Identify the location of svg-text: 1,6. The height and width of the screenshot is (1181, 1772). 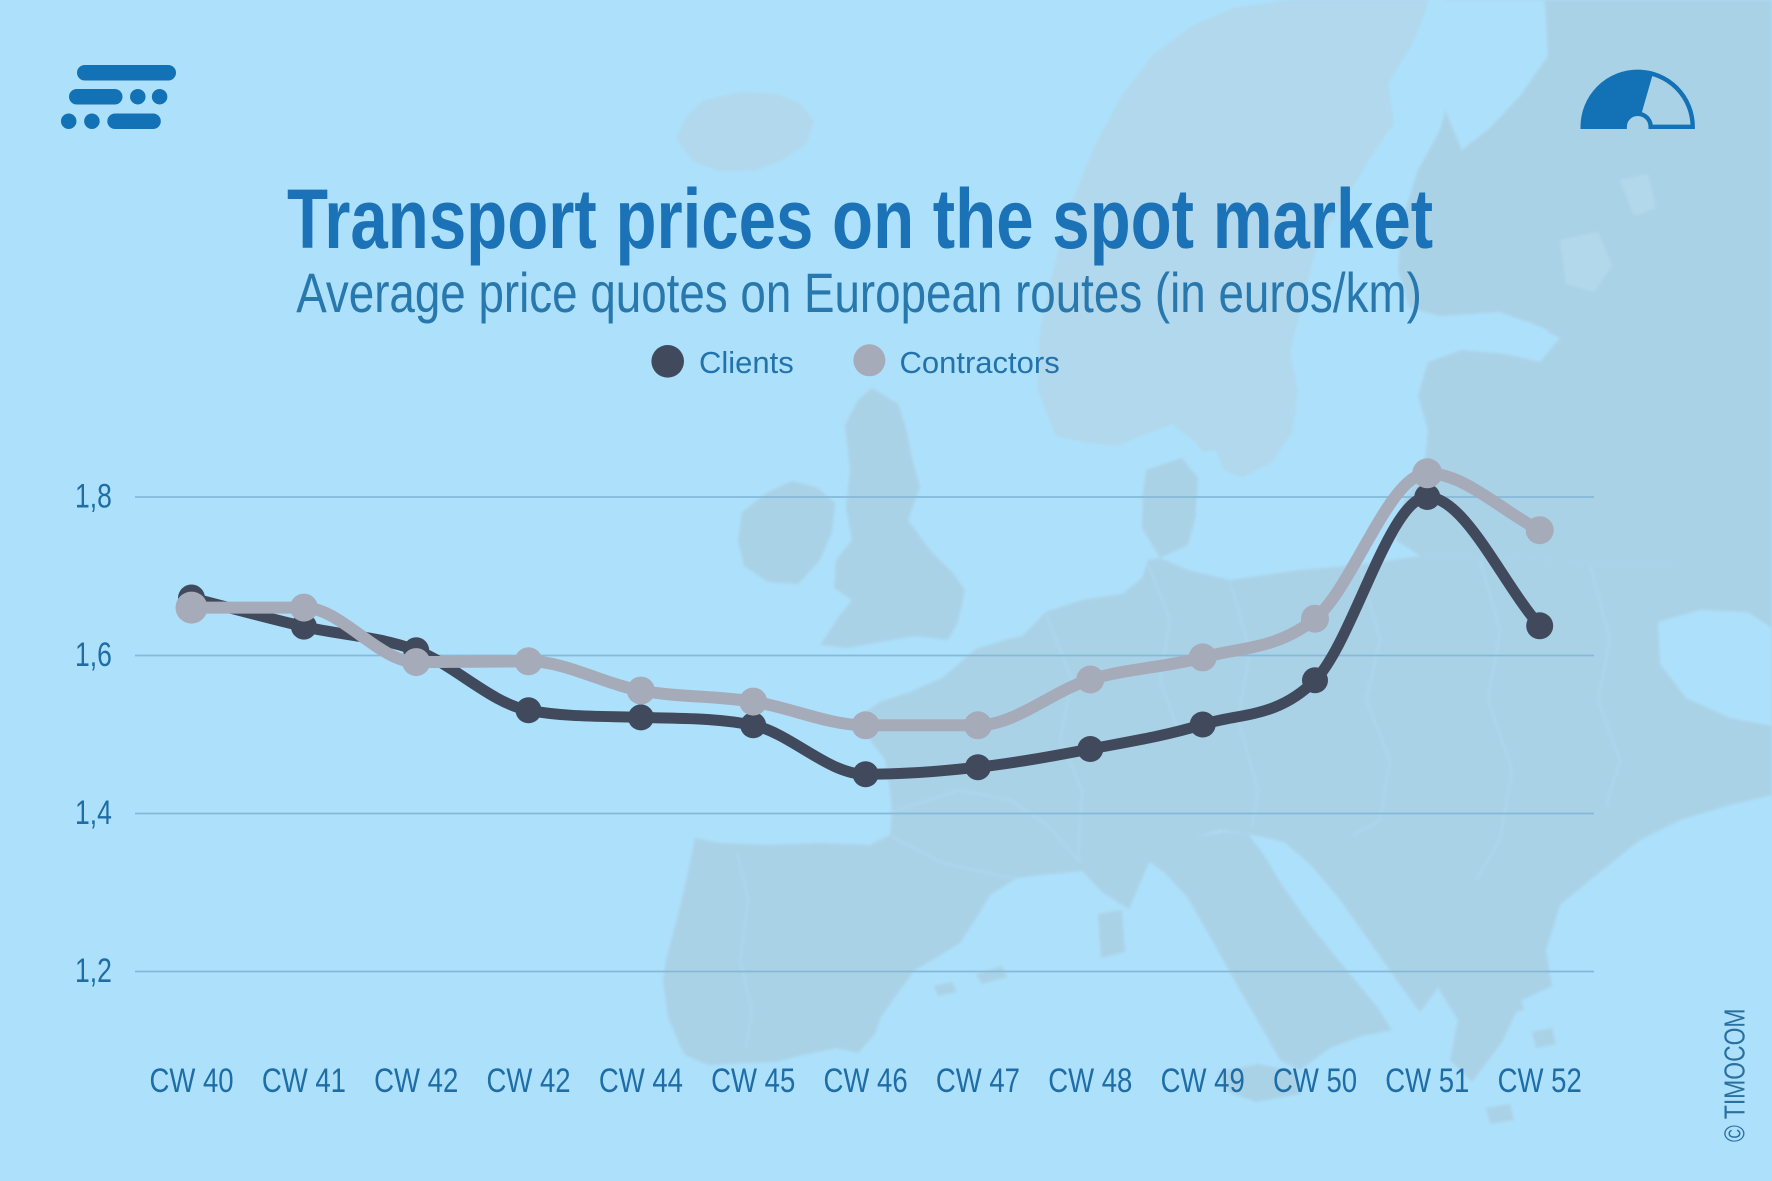
(93, 655).